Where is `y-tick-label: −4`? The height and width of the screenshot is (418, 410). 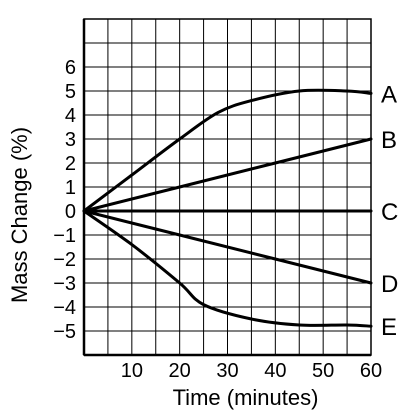 y-tick-label: −4 is located at coordinates (64, 308).